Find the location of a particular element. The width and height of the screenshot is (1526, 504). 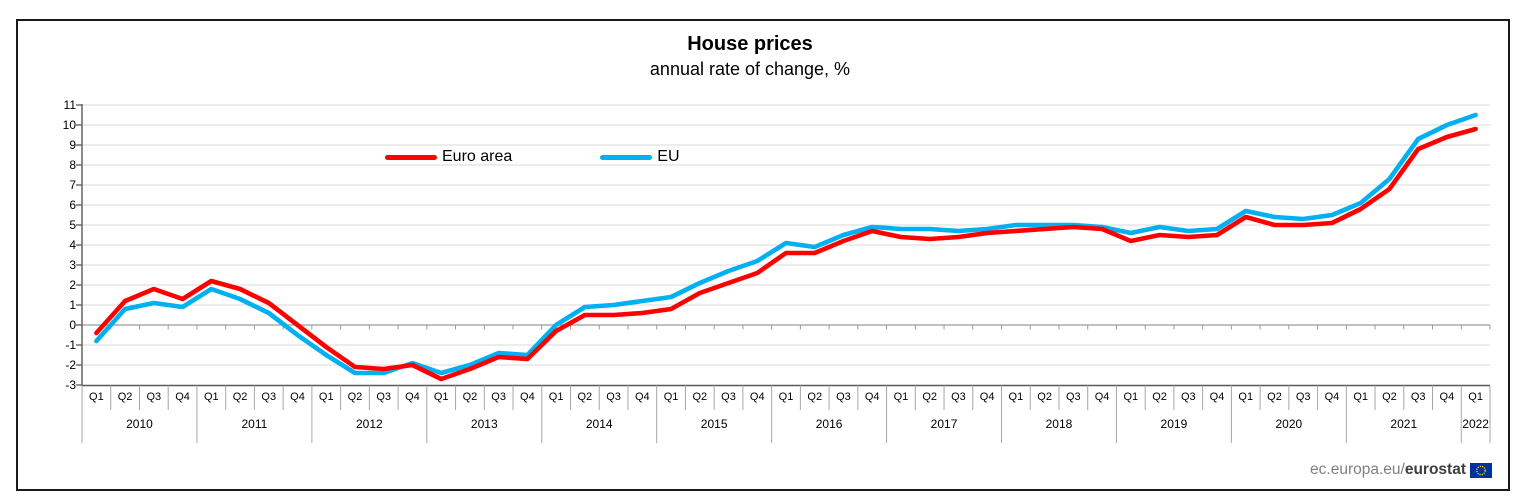

year-label: 2013 is located at coordinates (484, 424).